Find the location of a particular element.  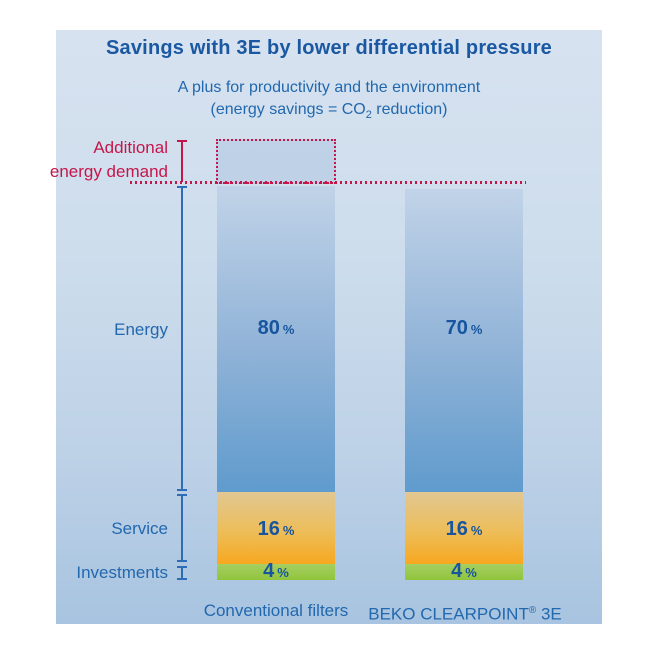

additional-energy-bracket is located at coordinates (182, 161).